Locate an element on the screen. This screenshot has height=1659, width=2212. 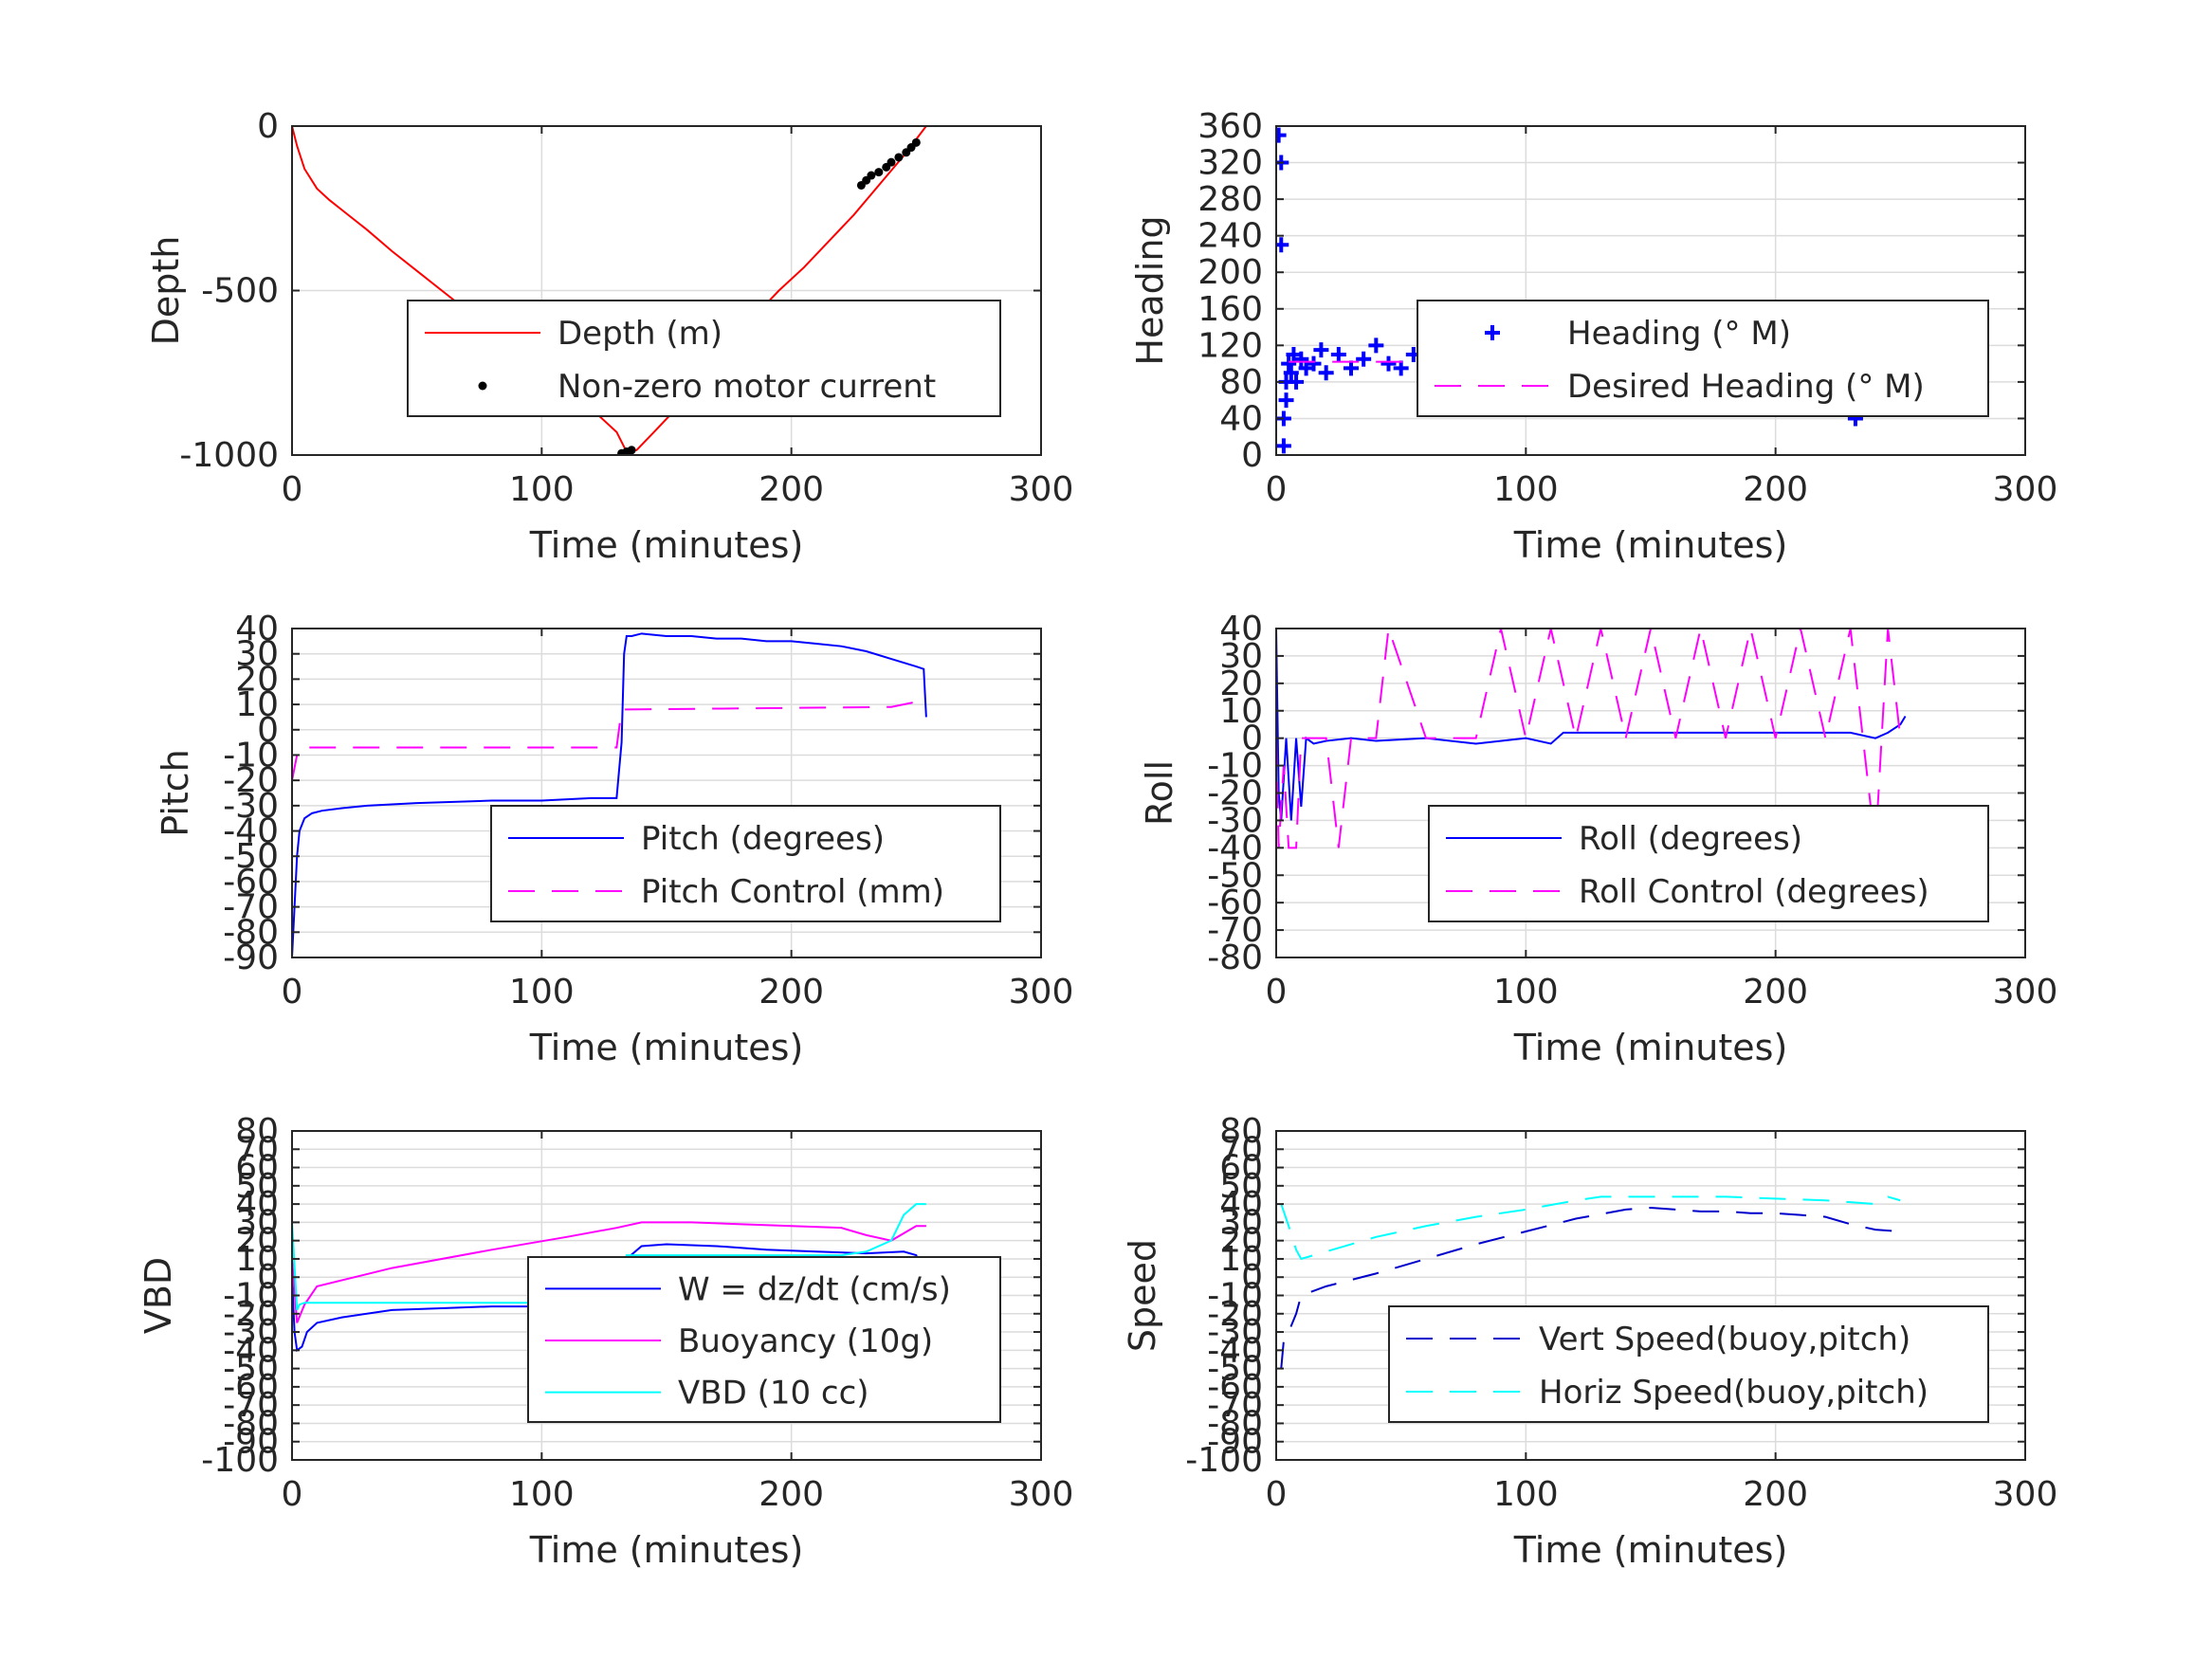
heading-x-axis-label: Time (minutes) is located at coordinates (1650, 545).